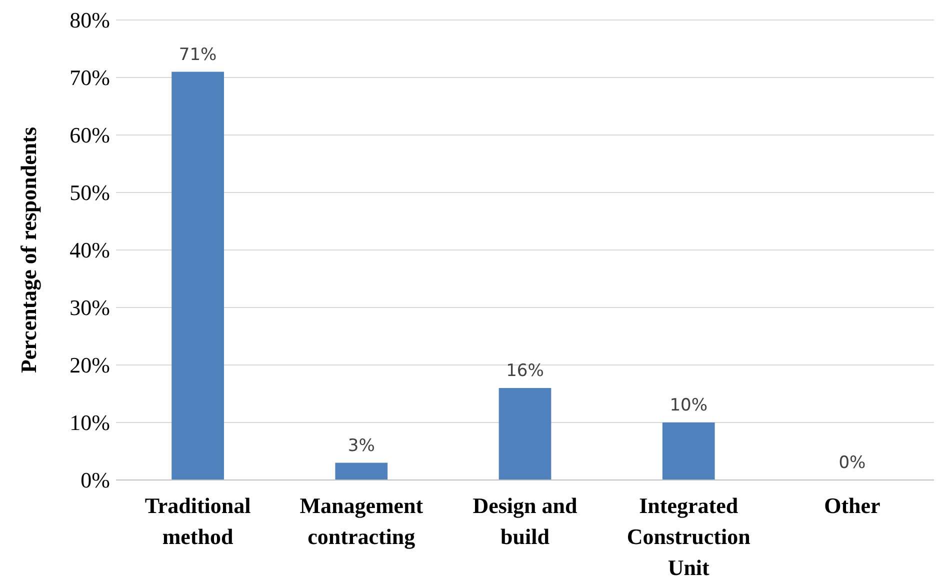  Describe the element at coordinates (28, 250) in the screenshot. I see `y-axis-title: Percentage of respondents` at that location.